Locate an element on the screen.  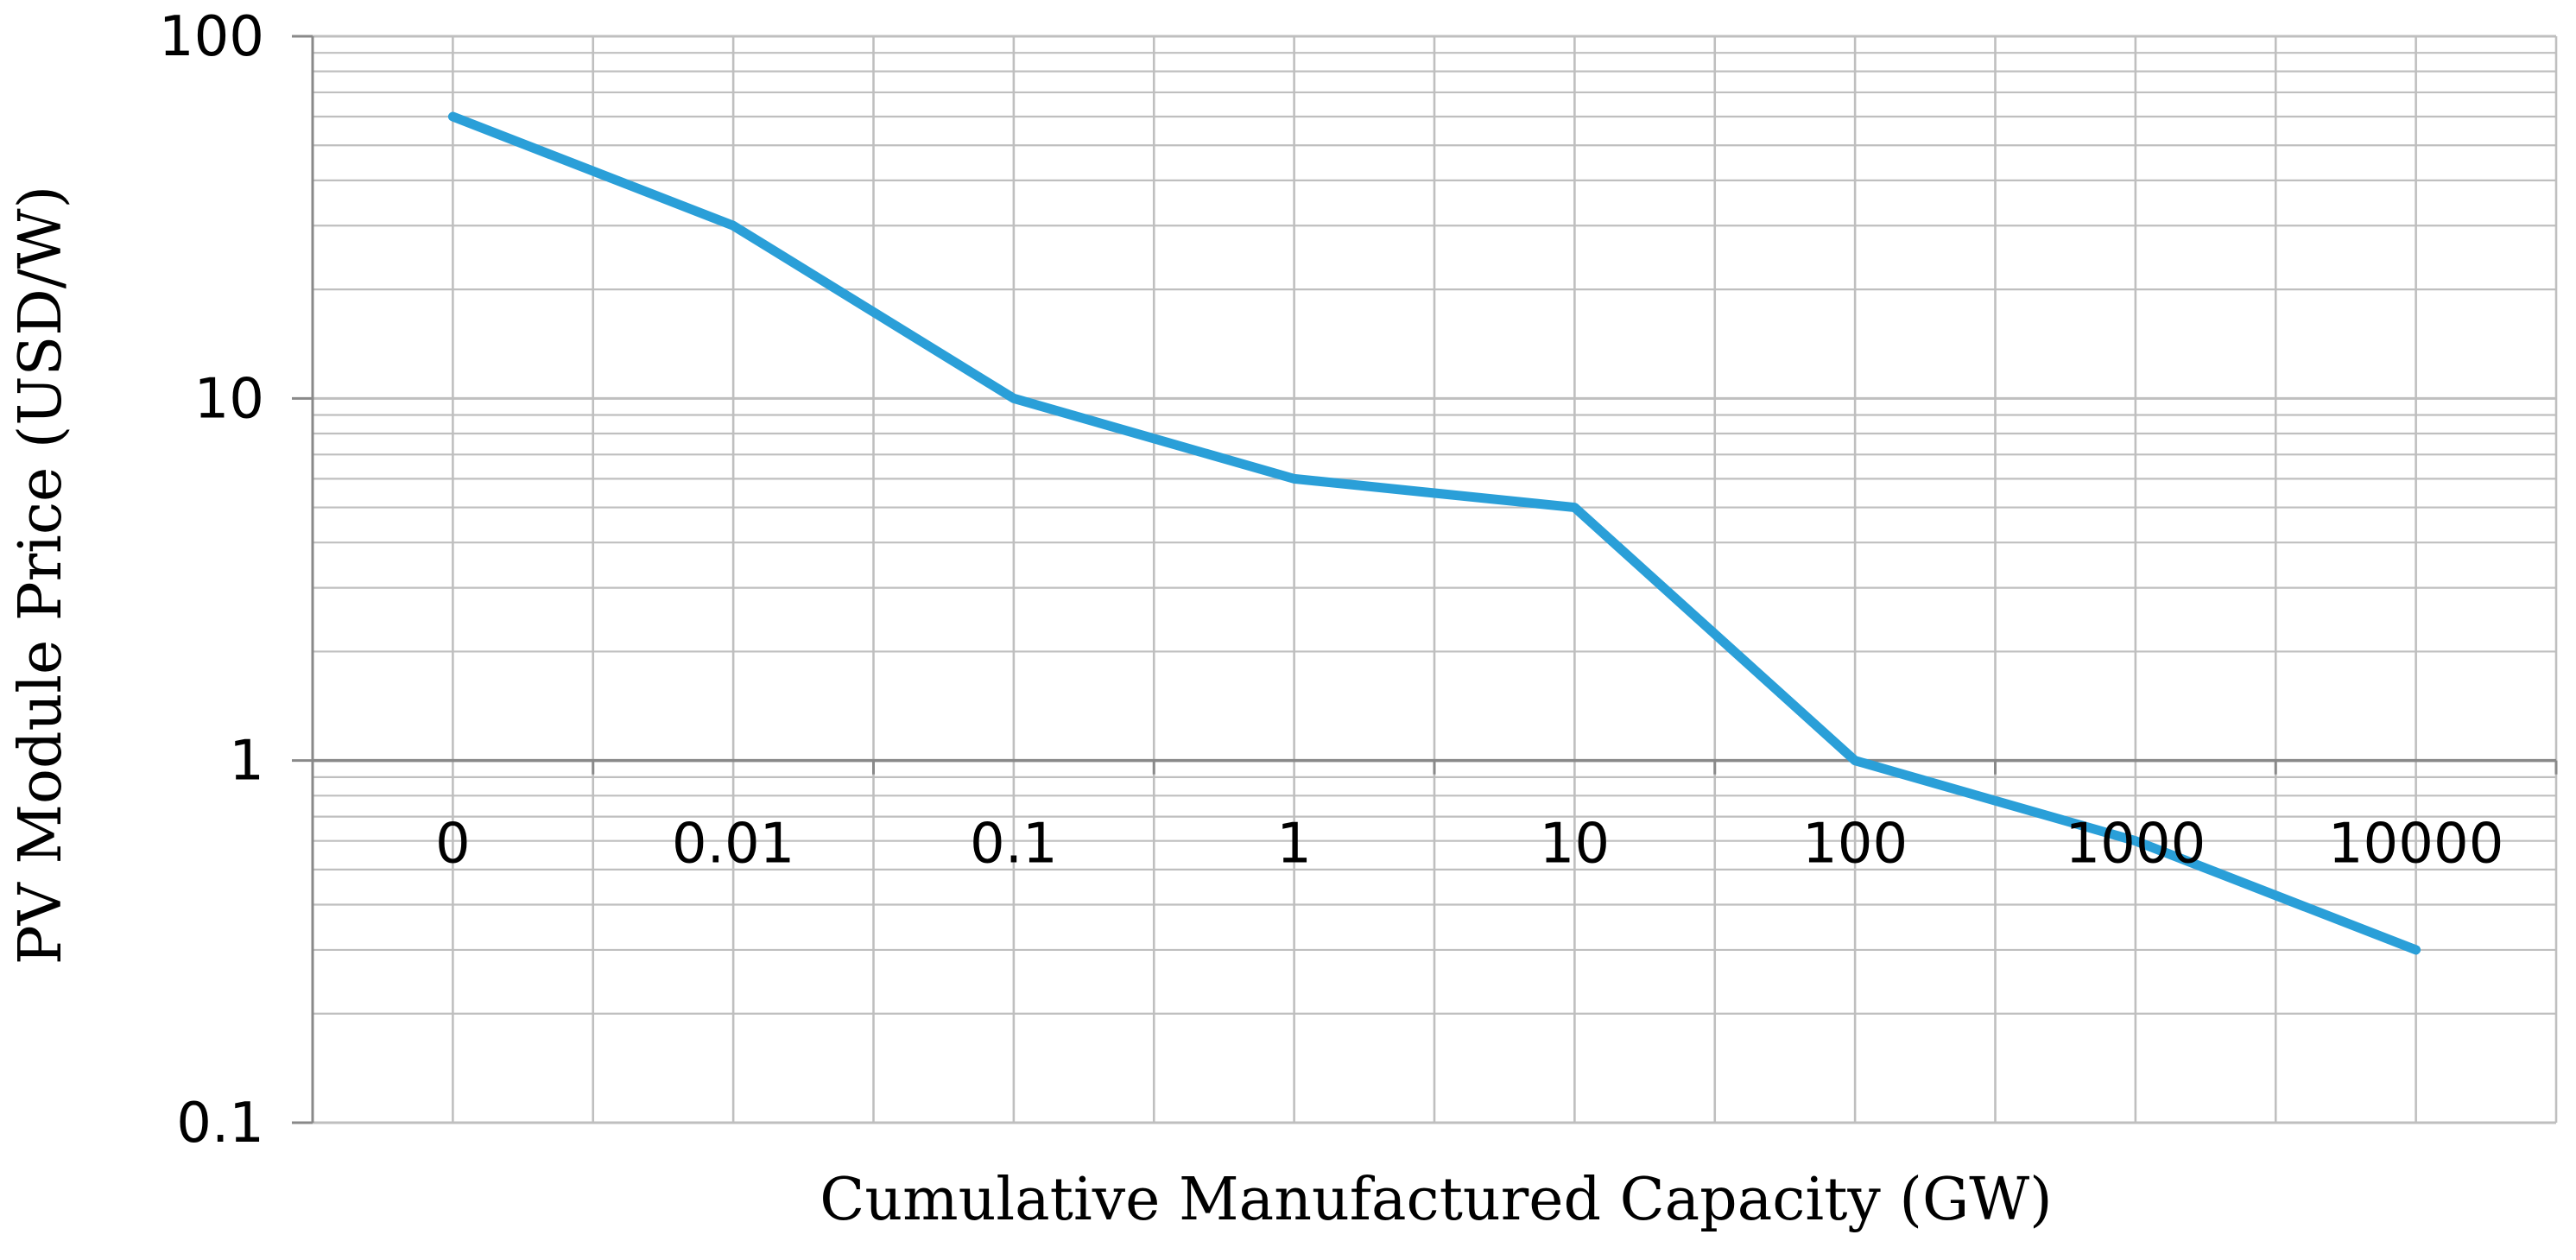
y-axis-title: PV Module Price (USD/W) is located at coordinates (41, 576).